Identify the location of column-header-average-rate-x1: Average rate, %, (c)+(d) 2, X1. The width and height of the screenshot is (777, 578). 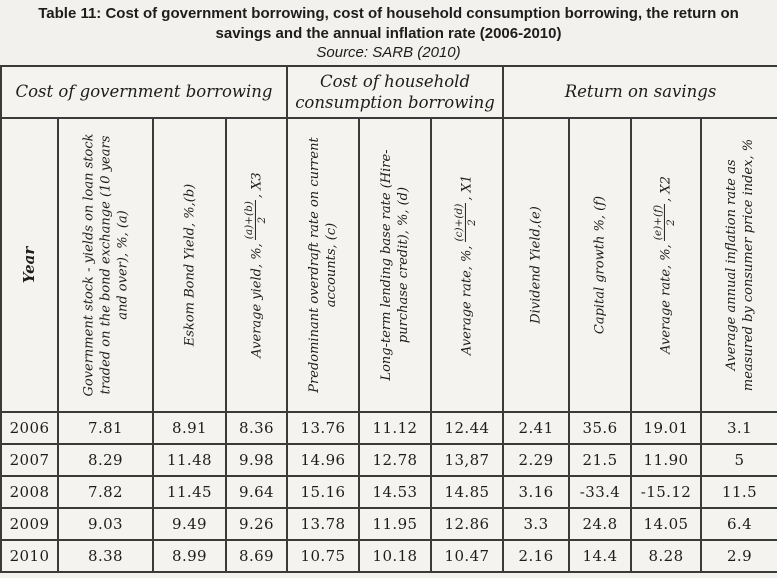
(467, 265).